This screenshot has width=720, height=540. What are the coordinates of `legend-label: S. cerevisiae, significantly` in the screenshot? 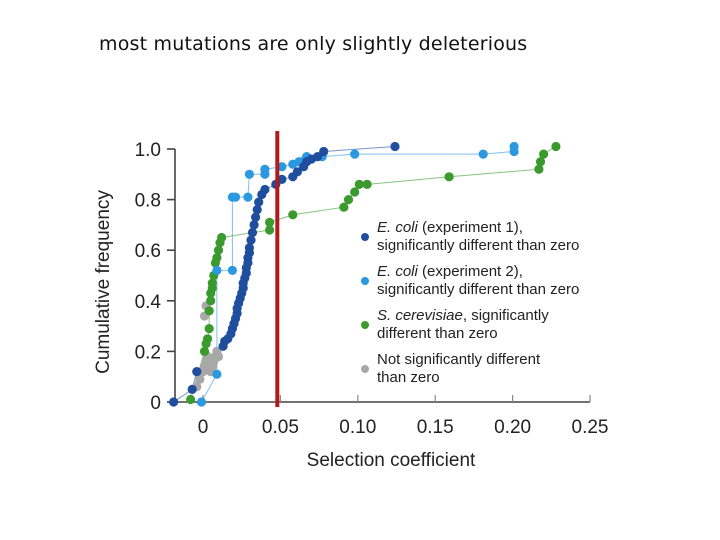 It's located at (463, 315).